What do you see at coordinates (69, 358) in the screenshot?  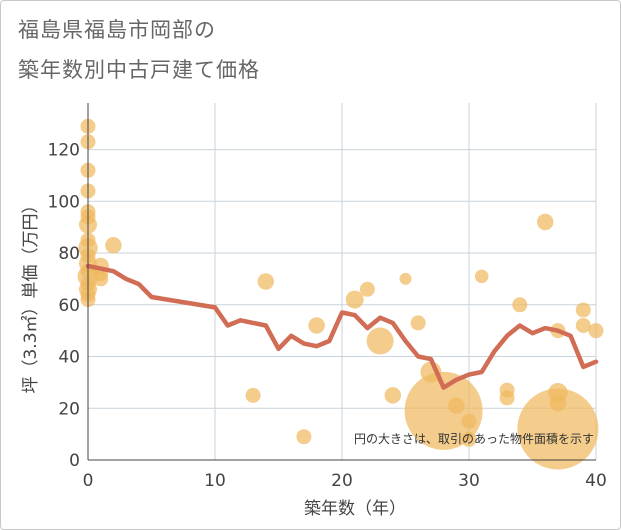 I see `y-tick-label: 40` at bounding box center [69, 358].